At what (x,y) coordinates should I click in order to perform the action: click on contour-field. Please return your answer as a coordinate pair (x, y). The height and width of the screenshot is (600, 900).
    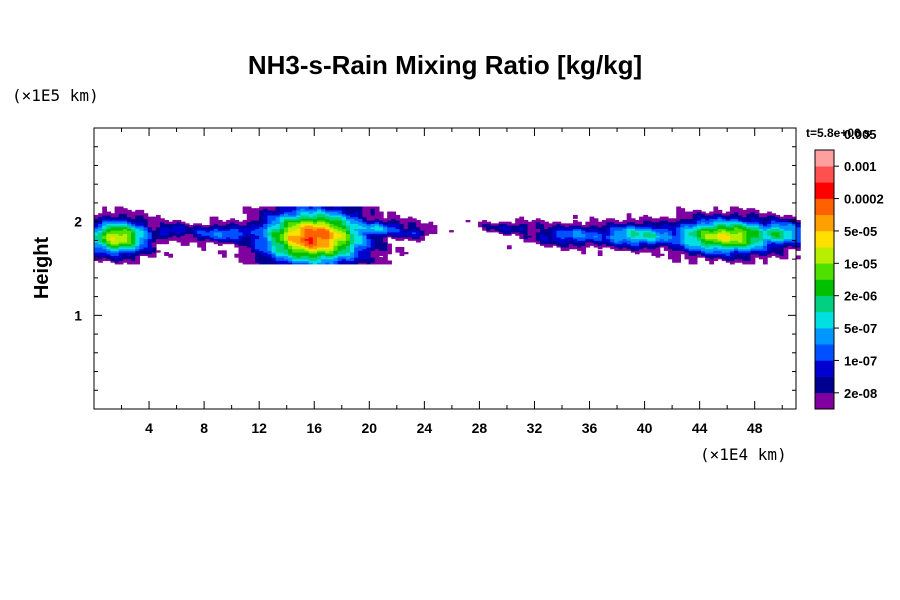
    Looking at the image, I should click on (447, 235).